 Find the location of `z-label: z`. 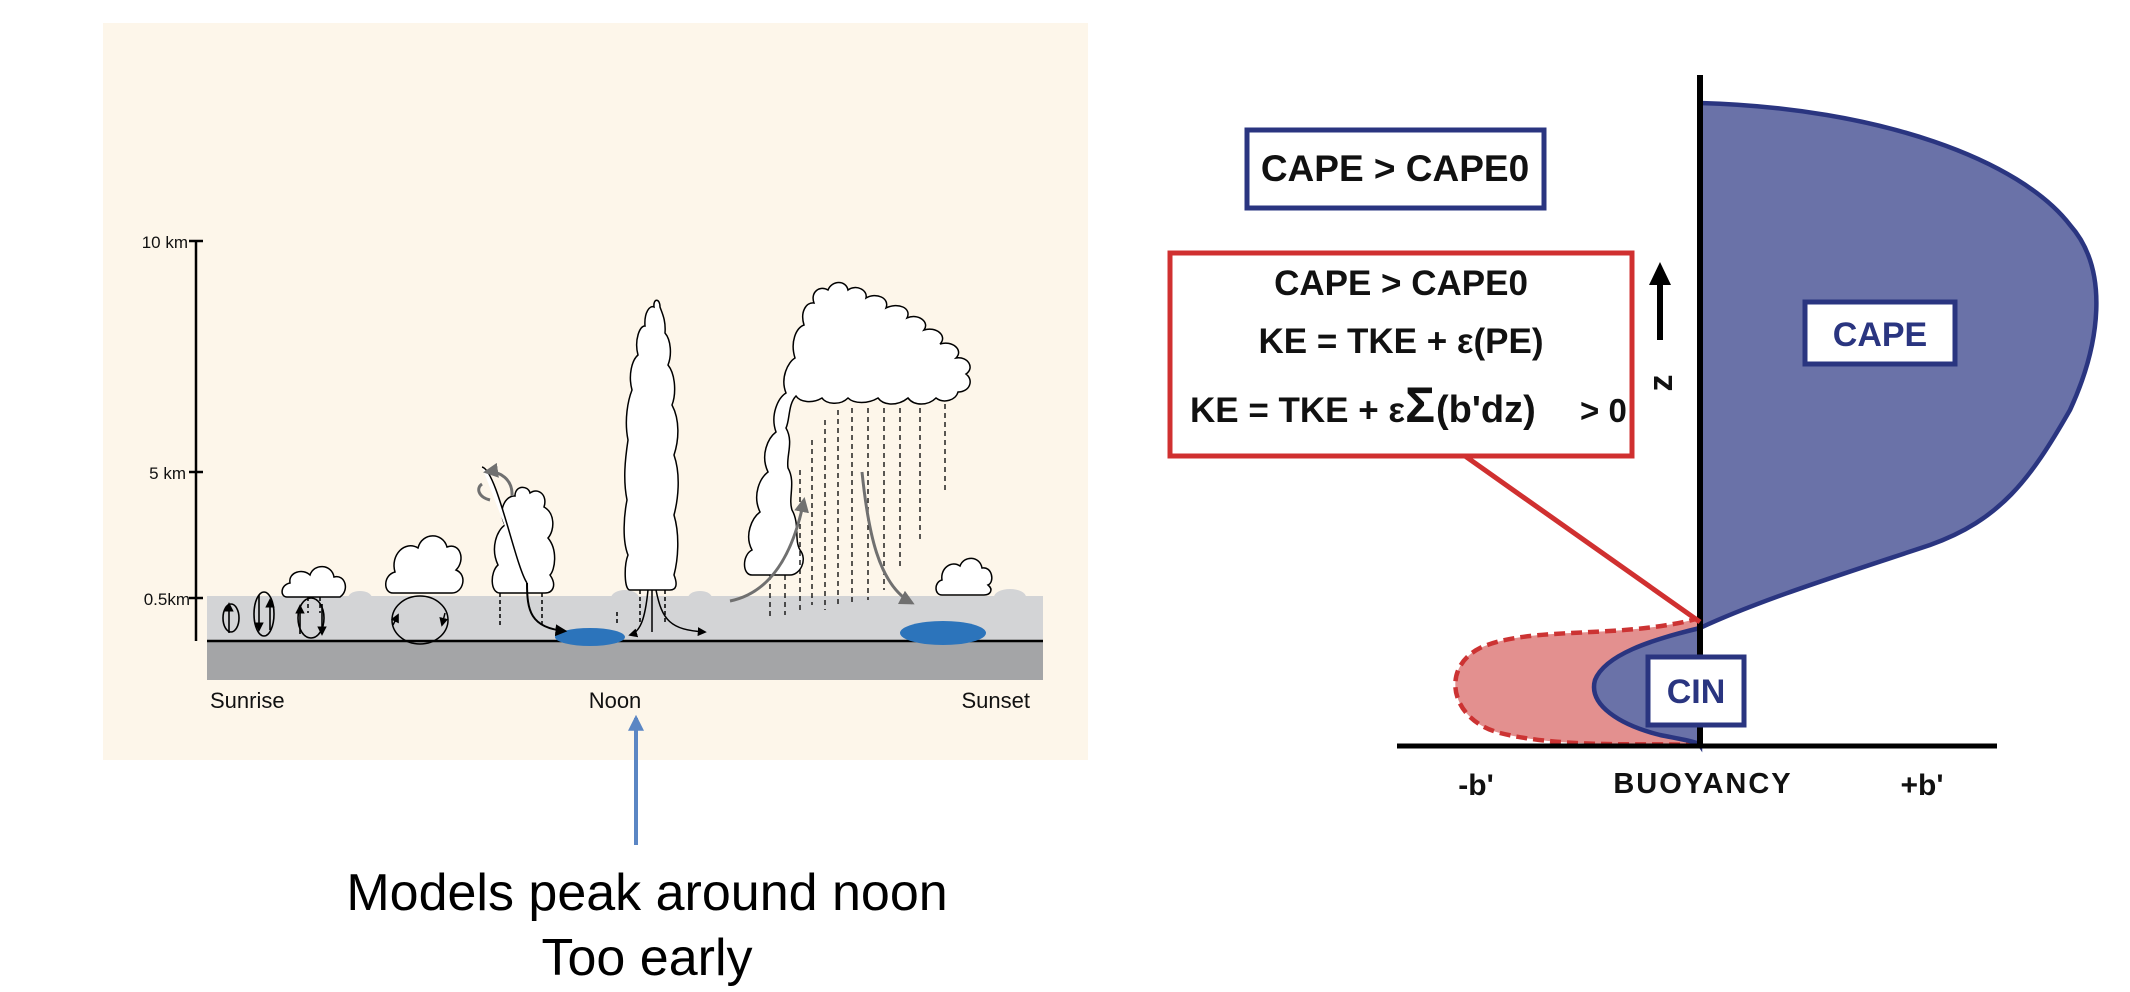

z-label: z is located at coordinates (1661, 383).